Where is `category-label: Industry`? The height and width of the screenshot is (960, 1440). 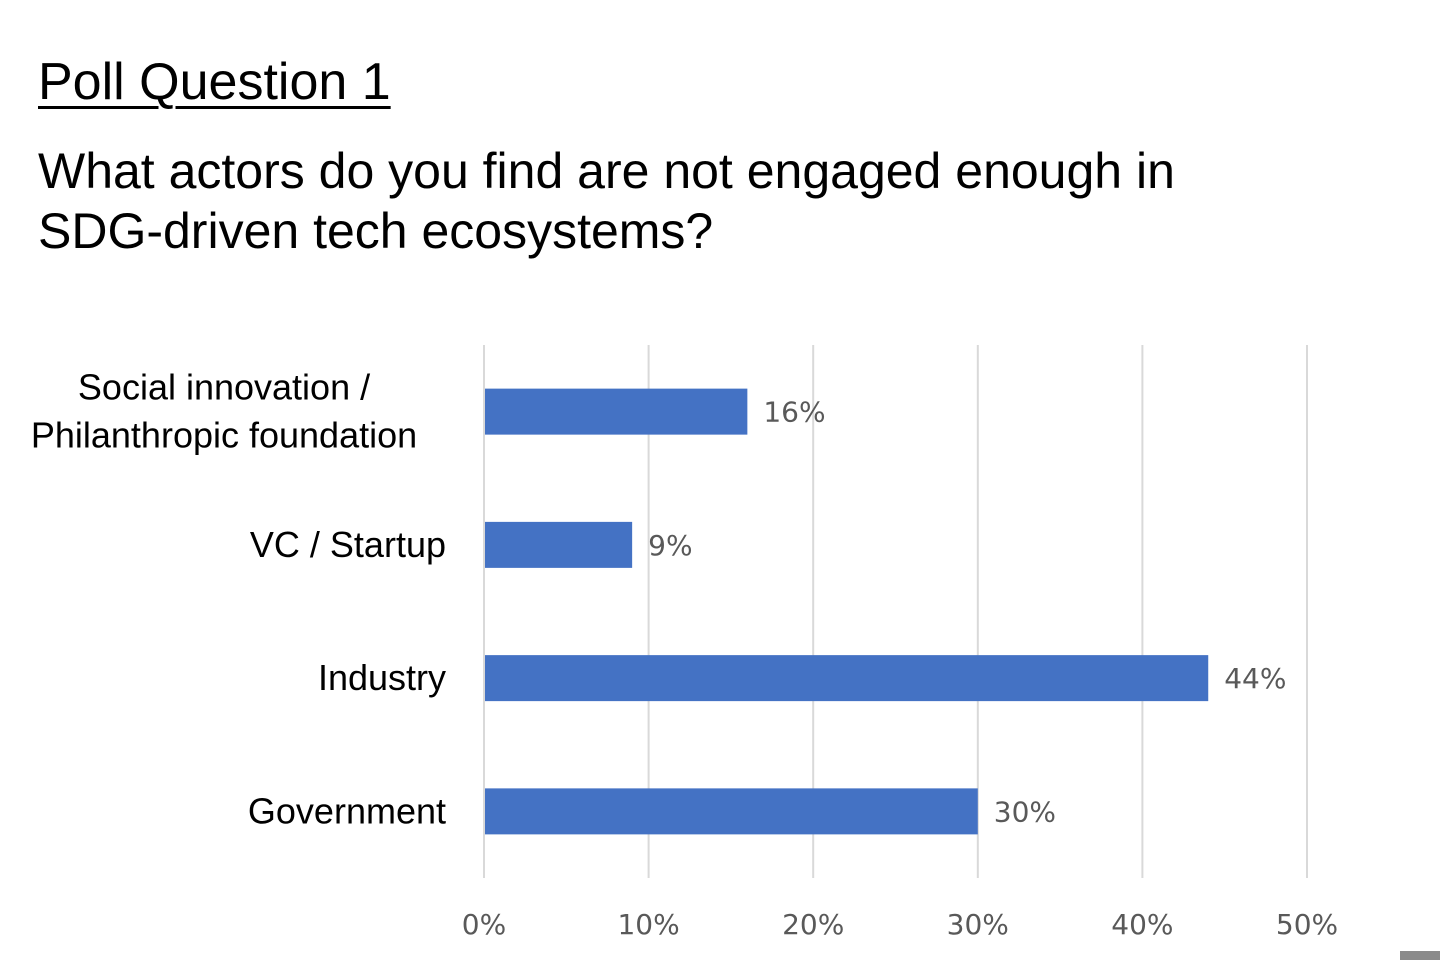 category-label: Industry is located at coordinates (382, 677).